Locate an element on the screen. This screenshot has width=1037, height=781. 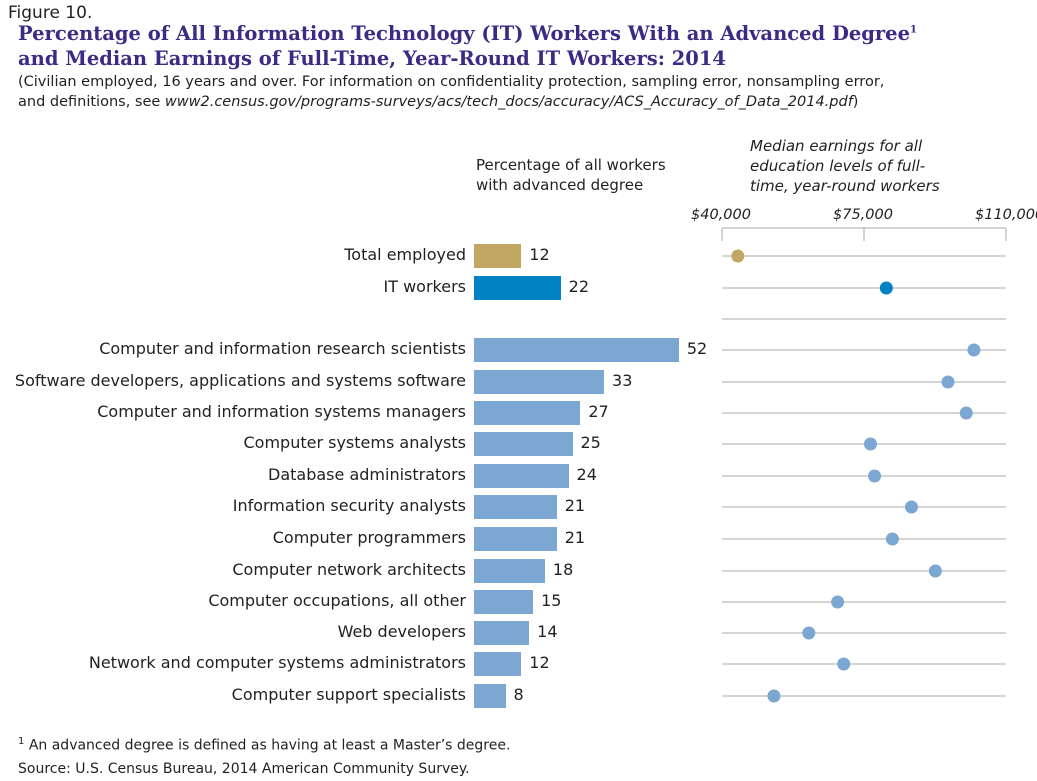
title-footnote-mark: 1 is located at coordinates (913, 30).